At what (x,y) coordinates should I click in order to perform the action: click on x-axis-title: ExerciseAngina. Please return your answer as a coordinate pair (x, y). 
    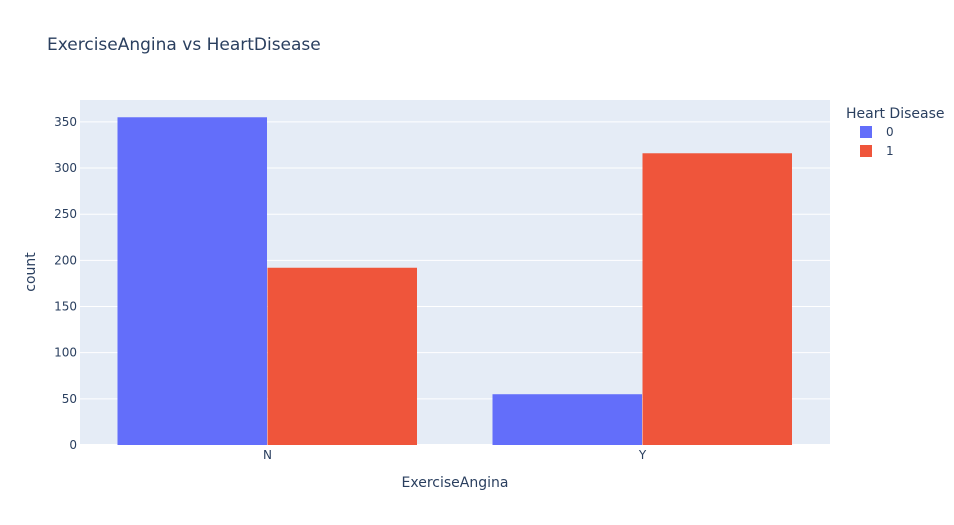
    Looking at the image, I should click on (455, 483).